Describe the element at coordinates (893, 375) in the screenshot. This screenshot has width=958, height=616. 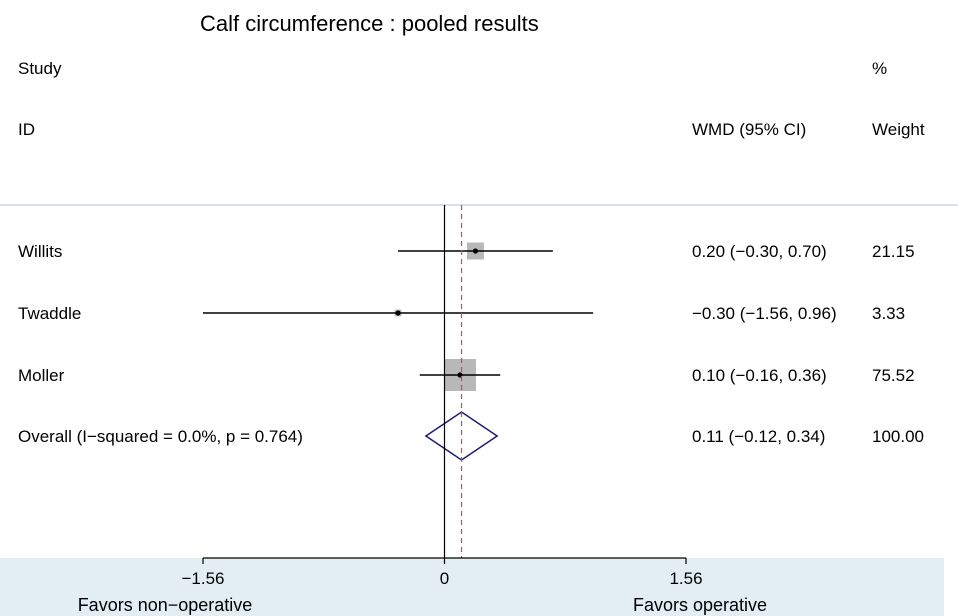
I see `weight-moller: 75.52` at that location.